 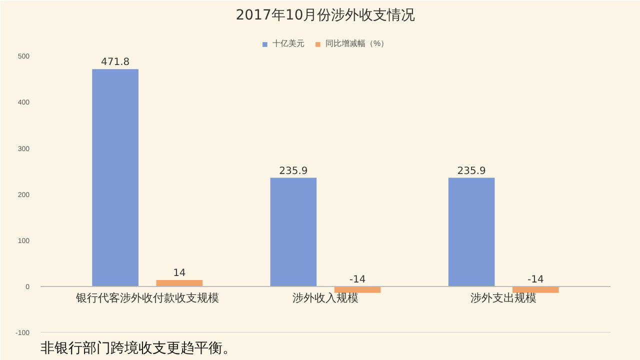 I want to click on data-label: 471.8, so click(x=115, y=62).